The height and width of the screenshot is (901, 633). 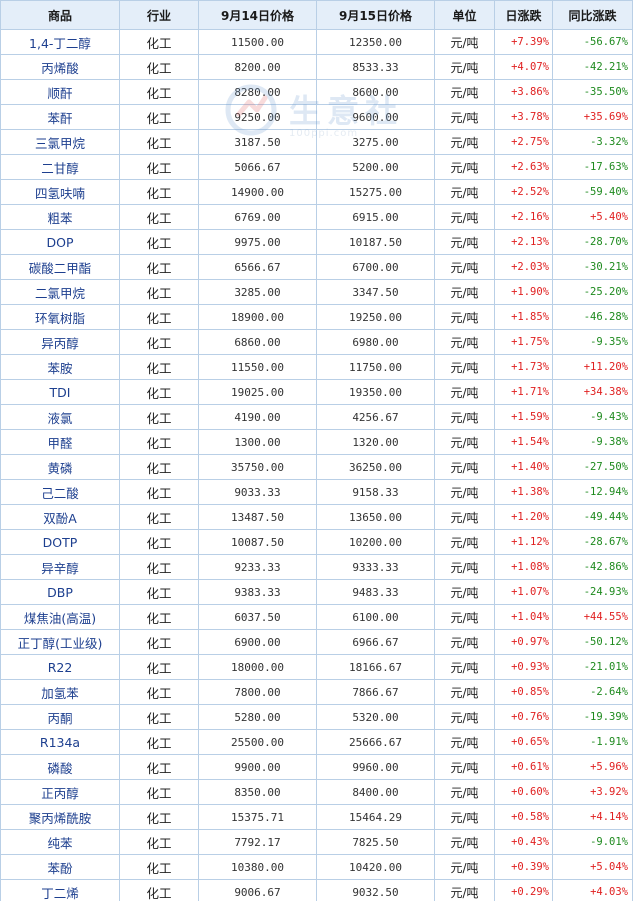 What do you see at coordinates (60, 517) in the screenshot?
I see `product-name-cell: 双酚A` at bounding box center [60, 517].